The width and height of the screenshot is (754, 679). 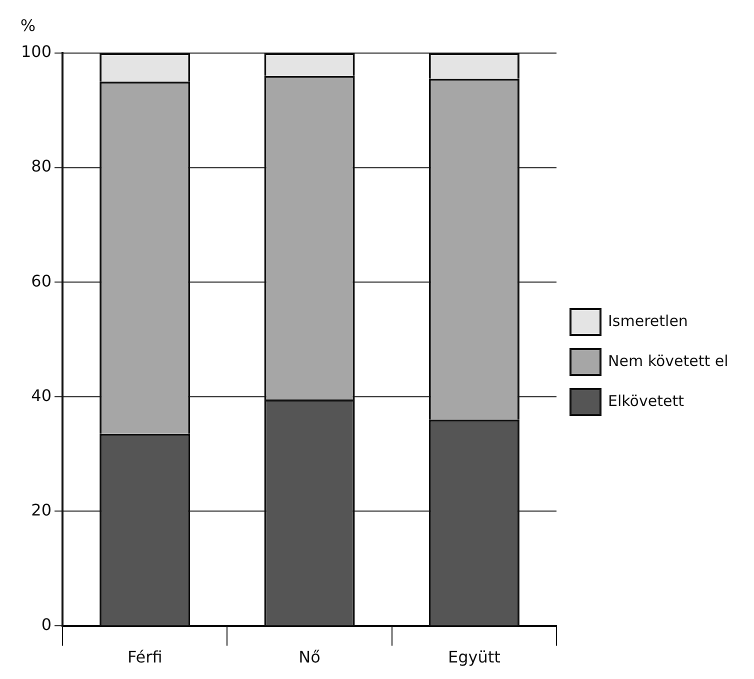 What do you see at coordinates (41, 510) in the screenshot?
I see `y-tick-label: 20` at bounding box center [41, 510].